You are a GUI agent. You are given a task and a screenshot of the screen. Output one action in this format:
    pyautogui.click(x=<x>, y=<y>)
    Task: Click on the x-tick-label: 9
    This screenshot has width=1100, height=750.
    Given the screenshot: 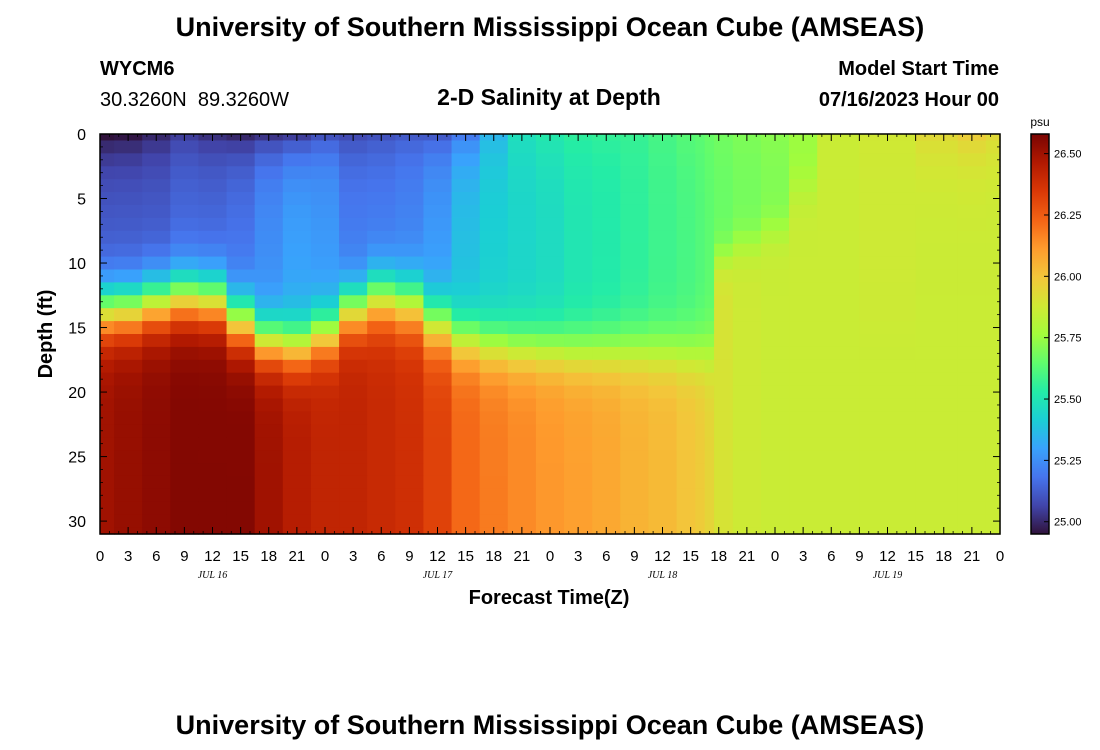 What is the action you would take?
    pyautogui.click(x=859, y=556)
    